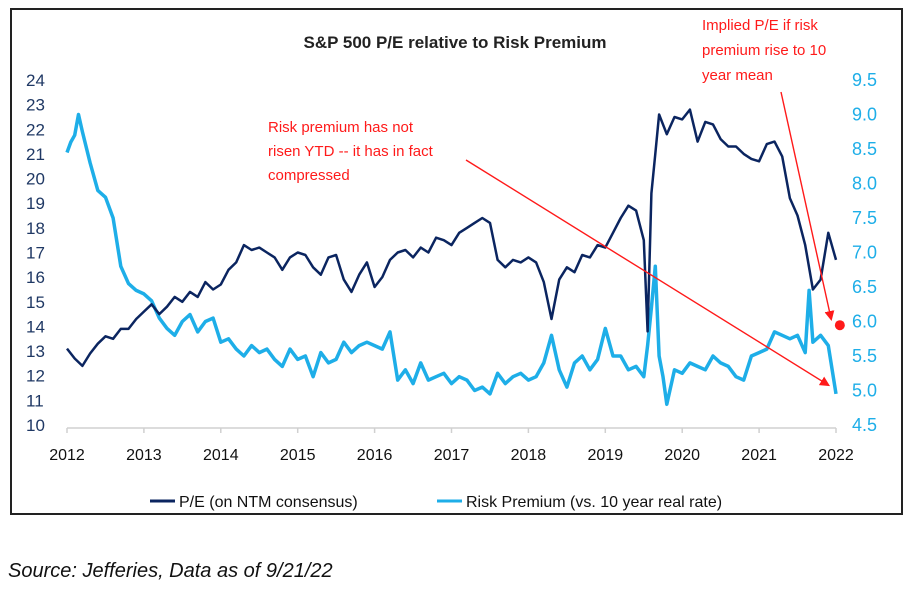  Describe the element at coordinates (452, 455) in the screenshot. I see `x-tick-label: 2017` at that location.